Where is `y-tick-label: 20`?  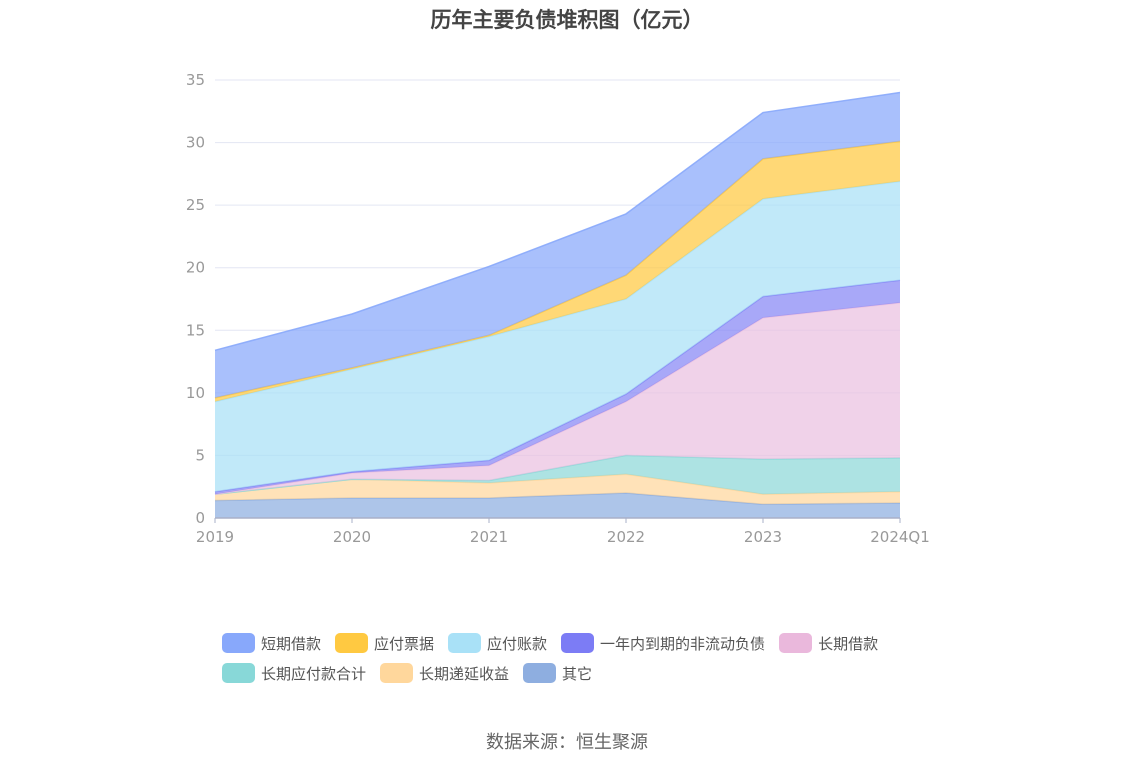 y-tick-label: 20 is located at coordinates (195, 268).